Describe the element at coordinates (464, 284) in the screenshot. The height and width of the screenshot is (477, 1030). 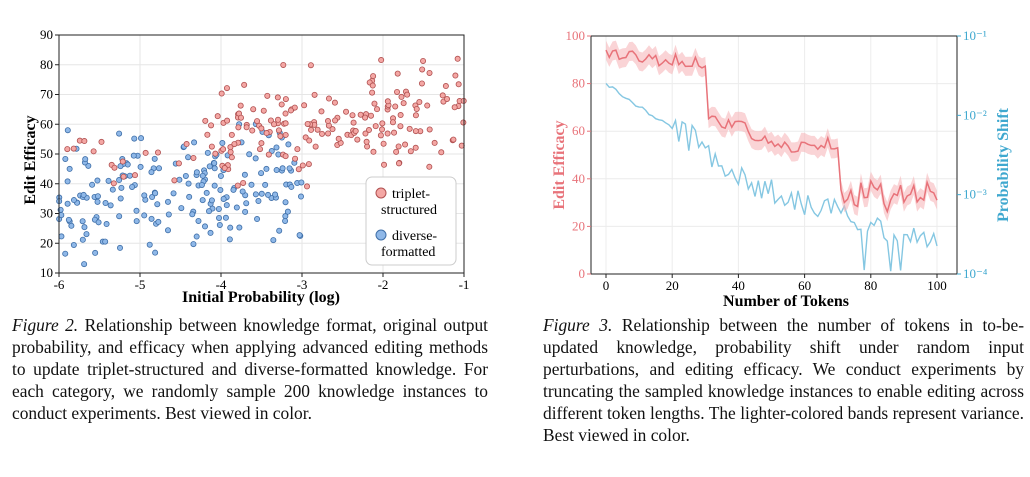
I see `x-tick-label: -1` at that location.